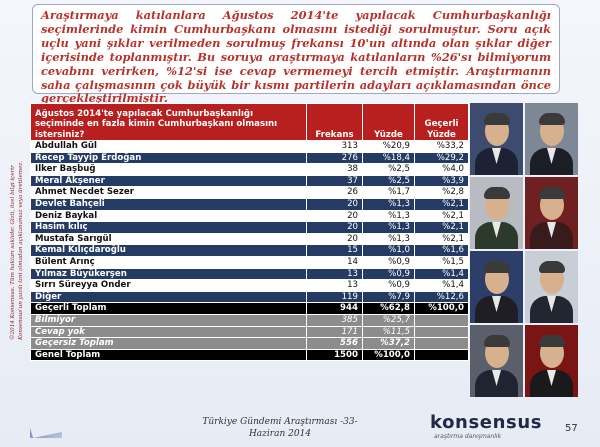 The height and width of the screenshot is (447, 600). I want to click on table-row: Mustafa Sarıgül 20 %1,3 %2,1, so click(249, 239).